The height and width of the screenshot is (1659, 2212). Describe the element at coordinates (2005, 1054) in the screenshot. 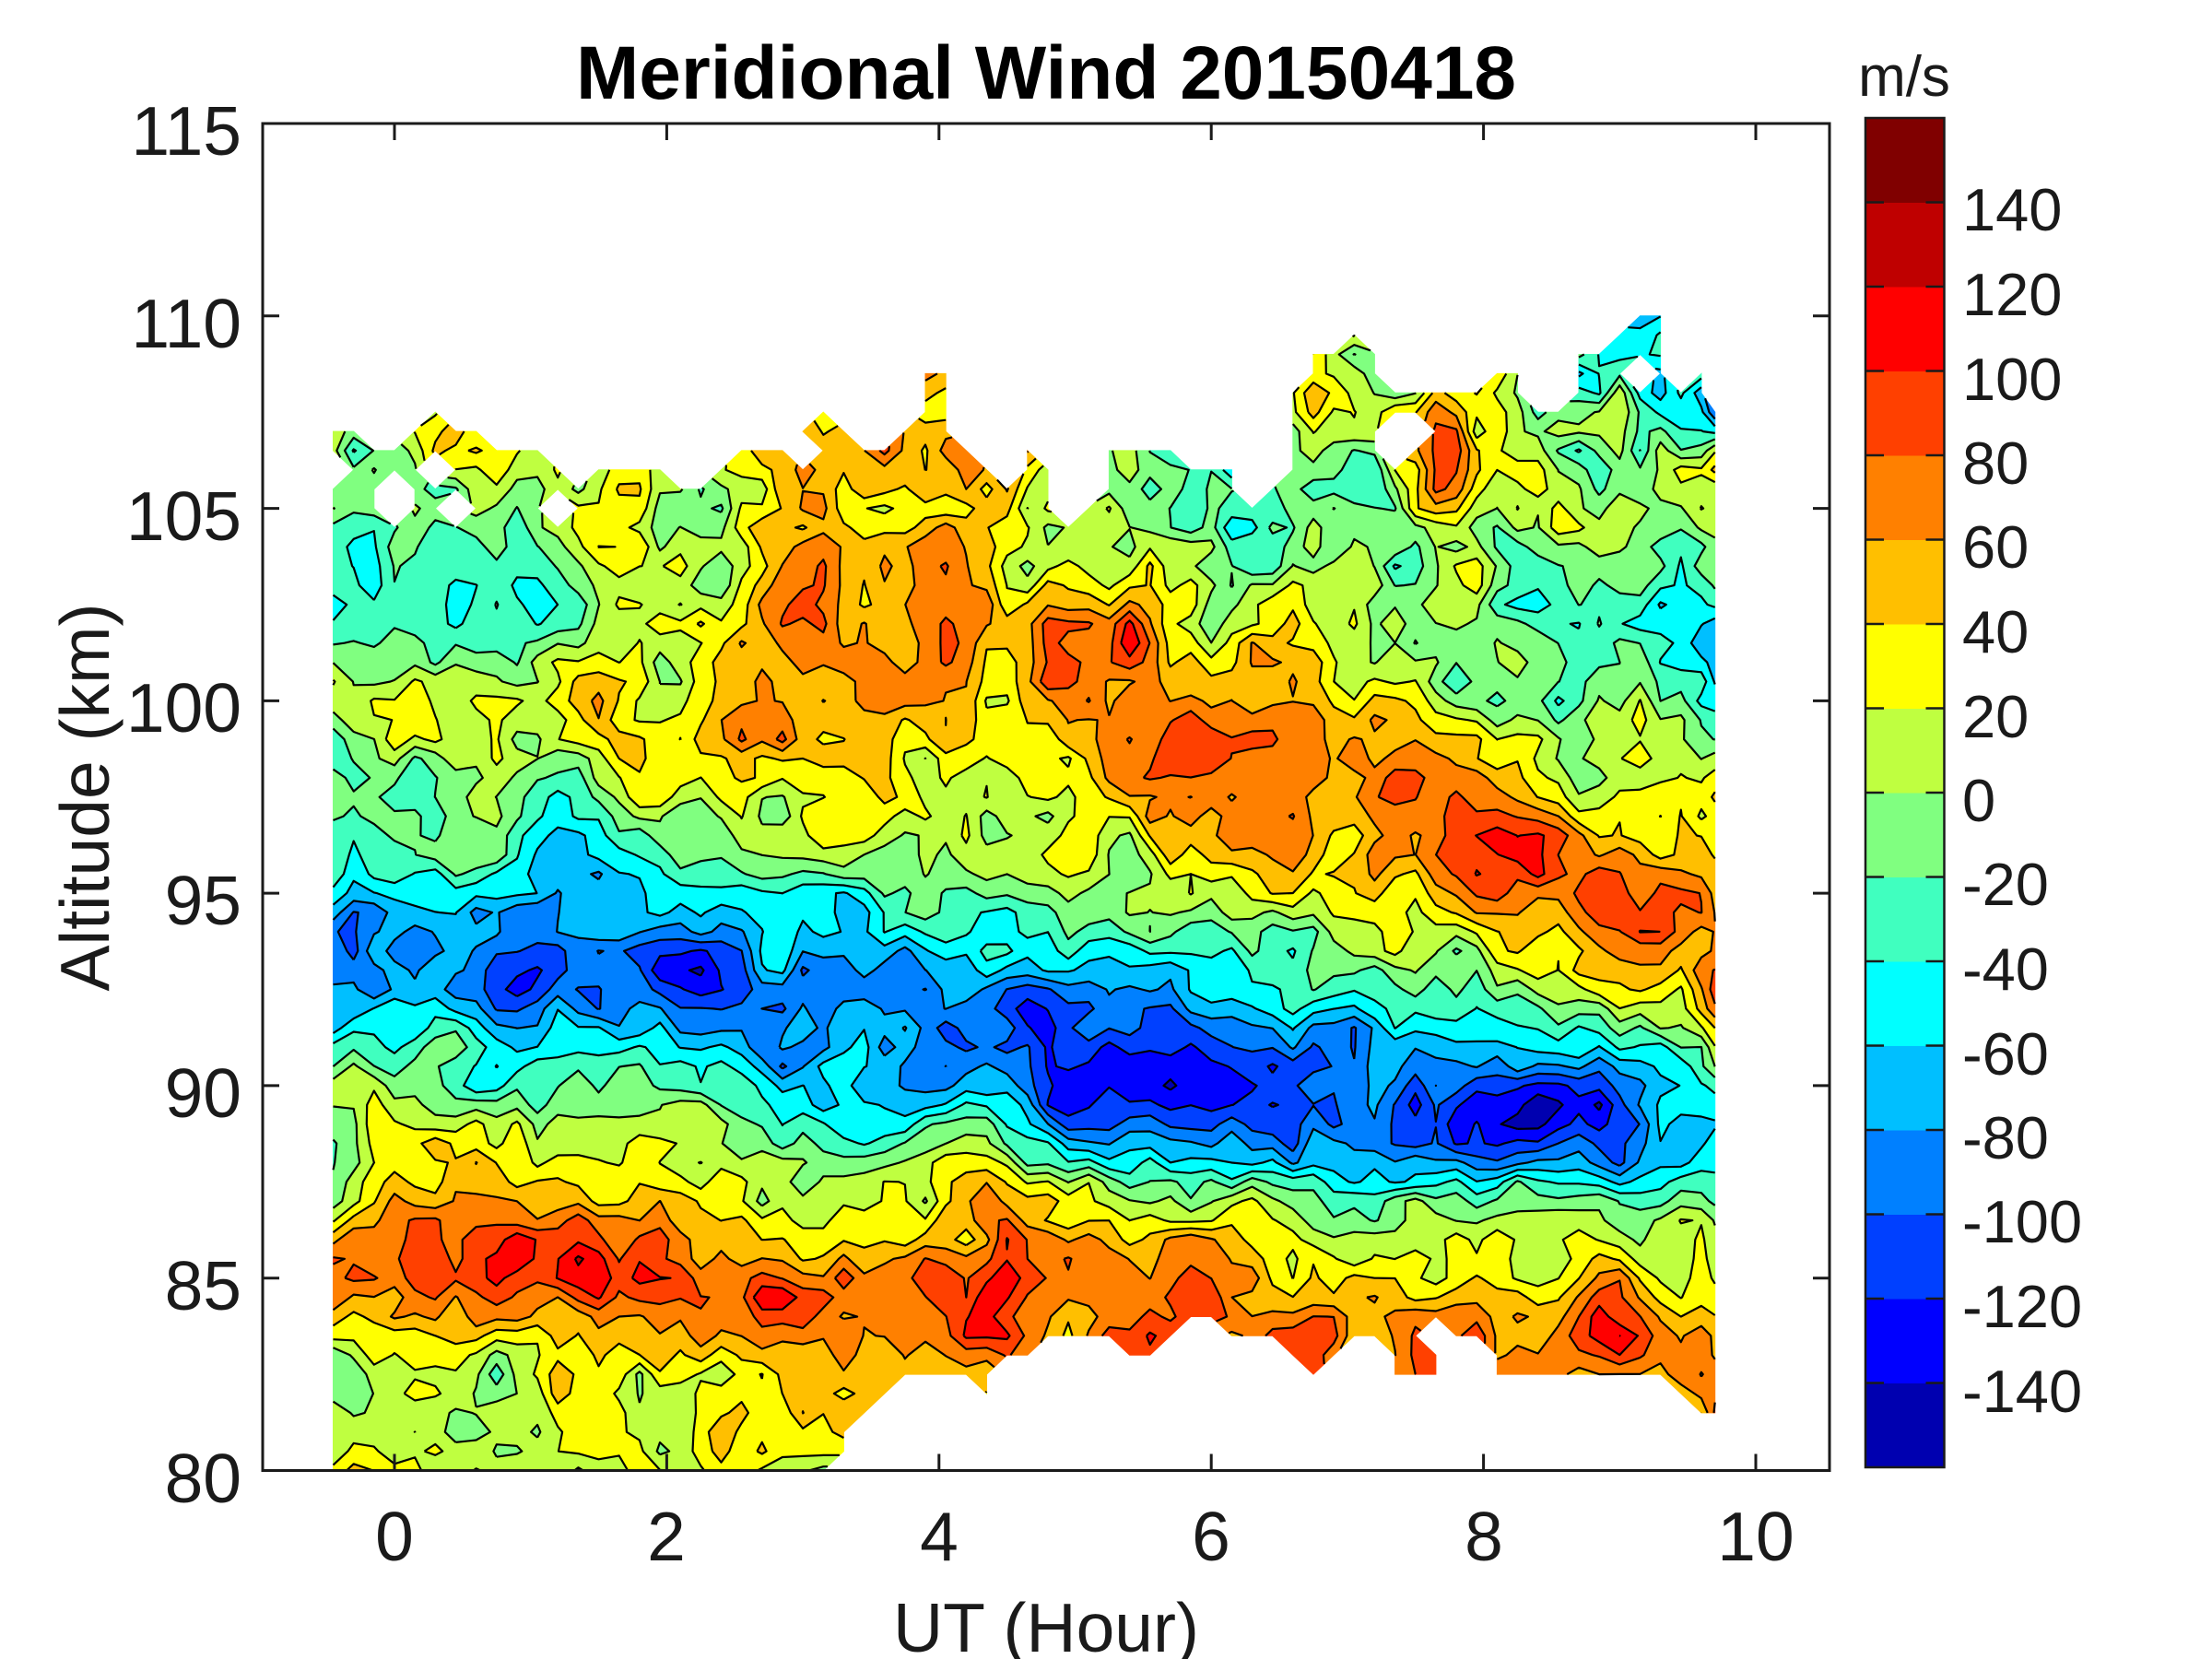

I see `svg-text: -60` at that location.